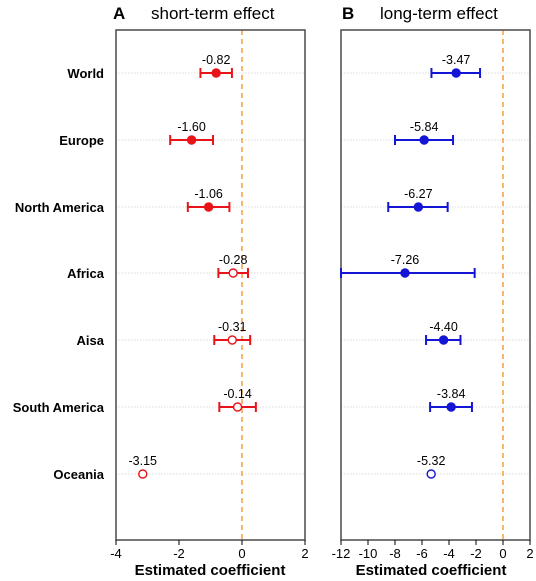  What do you see at coordinates (395, 553) in the screenshot?
I see `x-tick-label: -8` at bounding box center [395, 553].